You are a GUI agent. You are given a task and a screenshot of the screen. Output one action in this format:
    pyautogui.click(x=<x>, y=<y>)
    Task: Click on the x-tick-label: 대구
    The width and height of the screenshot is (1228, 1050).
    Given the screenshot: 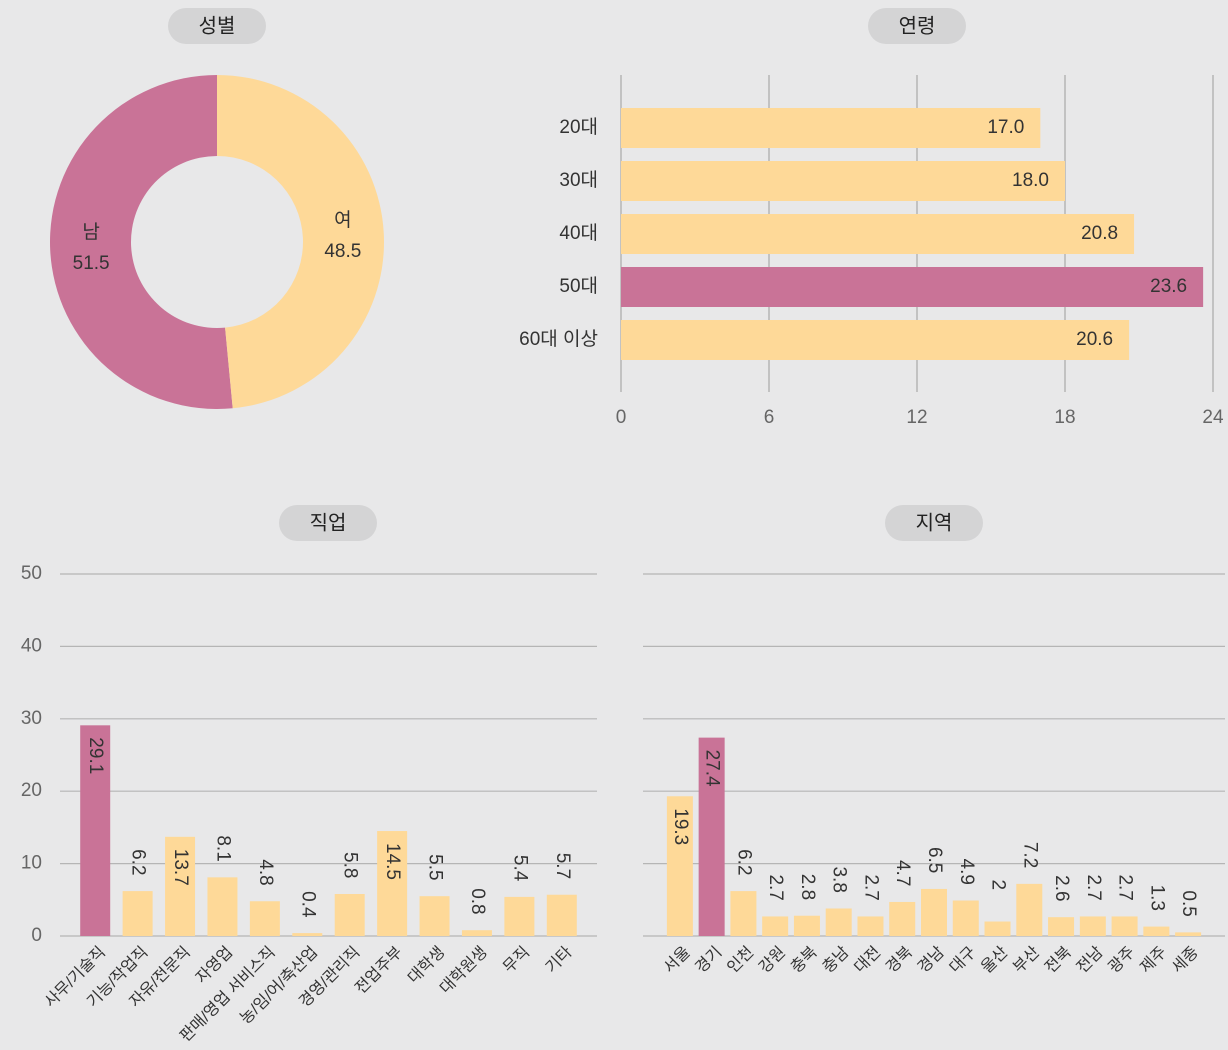 What is the action you would take?
    pyautogui.click(x=963, y=960)
    